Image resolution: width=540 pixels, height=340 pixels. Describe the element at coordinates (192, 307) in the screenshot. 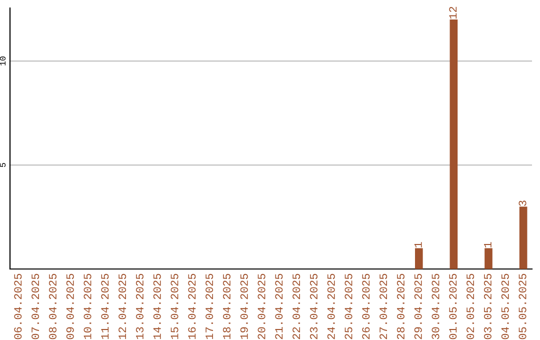

I see `x-tick-label: 16.04.2025` at that location.